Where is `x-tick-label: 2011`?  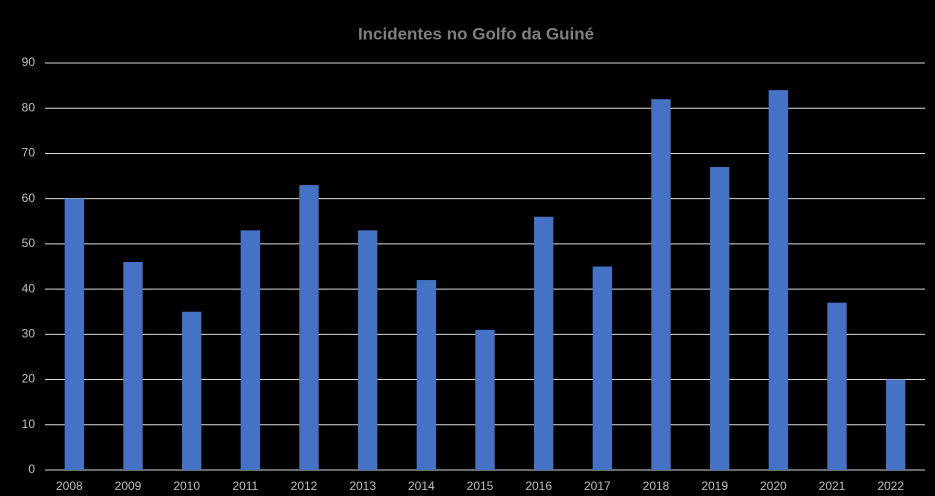 x-tick-label: 2011 is located at coordinates (245, 486).